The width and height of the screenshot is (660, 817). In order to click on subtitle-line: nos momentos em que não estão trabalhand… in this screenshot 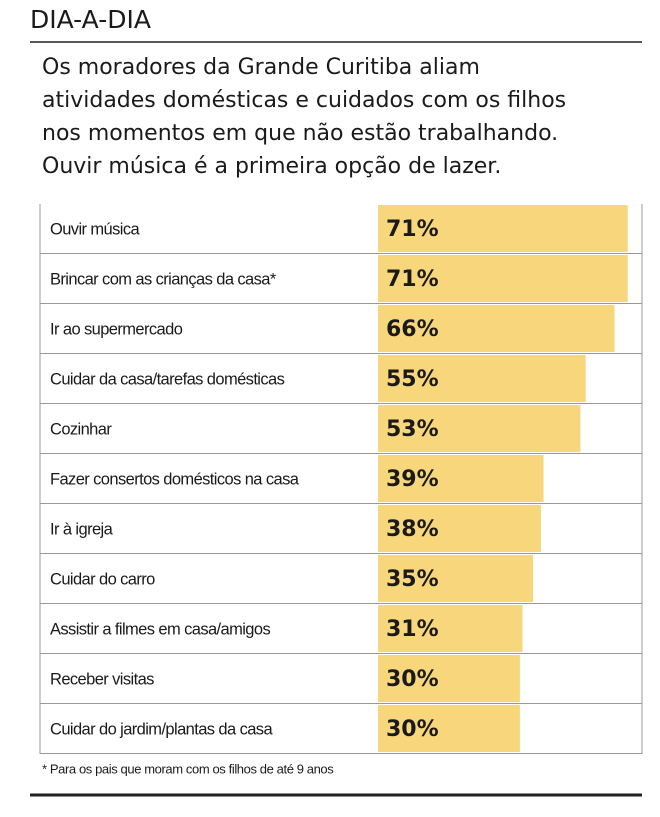, I will do `click(300, 133)`.